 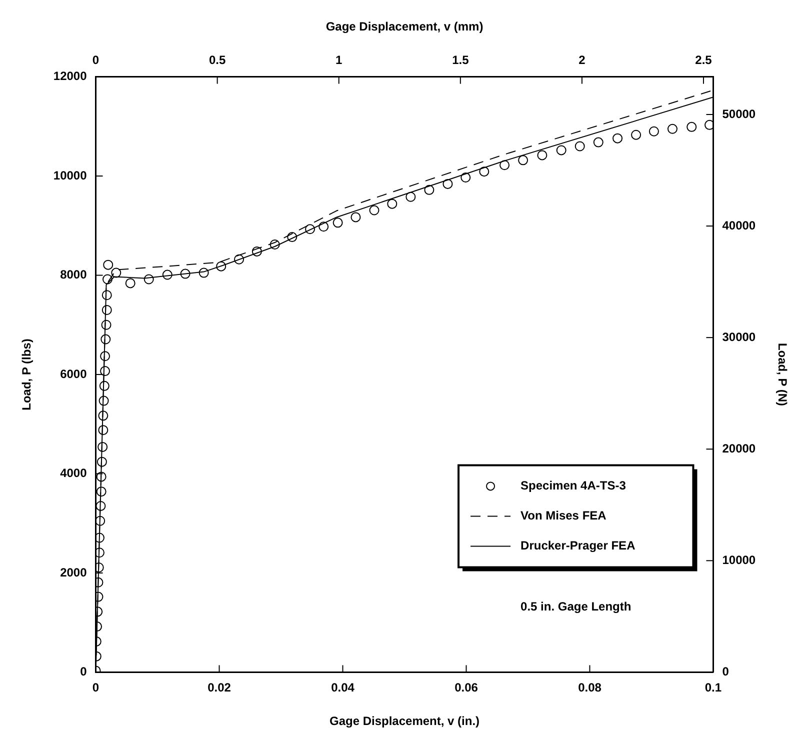 What do you see at coordinates (84, 671) in the screenshot?
I see `y-tick-label: 0` at bounding box center [84, 671].